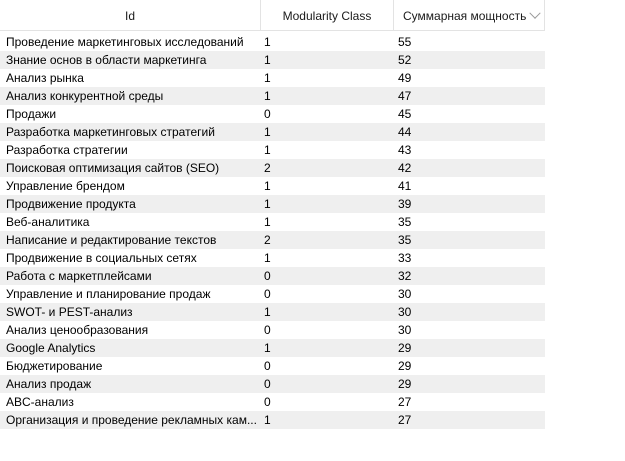 The height and width of the screenshot is (461, 625). I want to click on table-row: SWOT- и PEST-анализ 1 30, so click(272, 312).